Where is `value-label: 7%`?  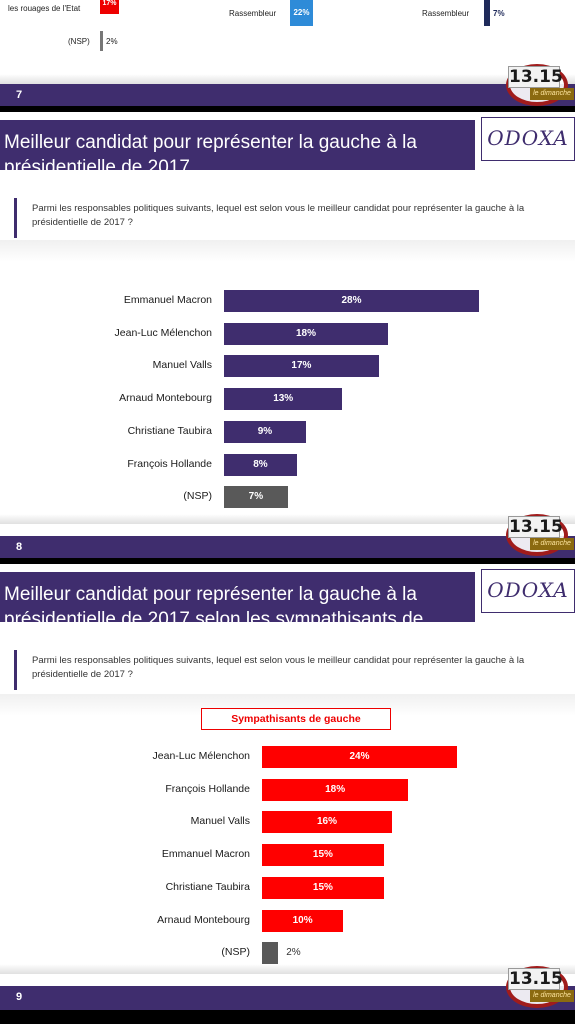 value-label: 7% is located at coordinates (256, 497).